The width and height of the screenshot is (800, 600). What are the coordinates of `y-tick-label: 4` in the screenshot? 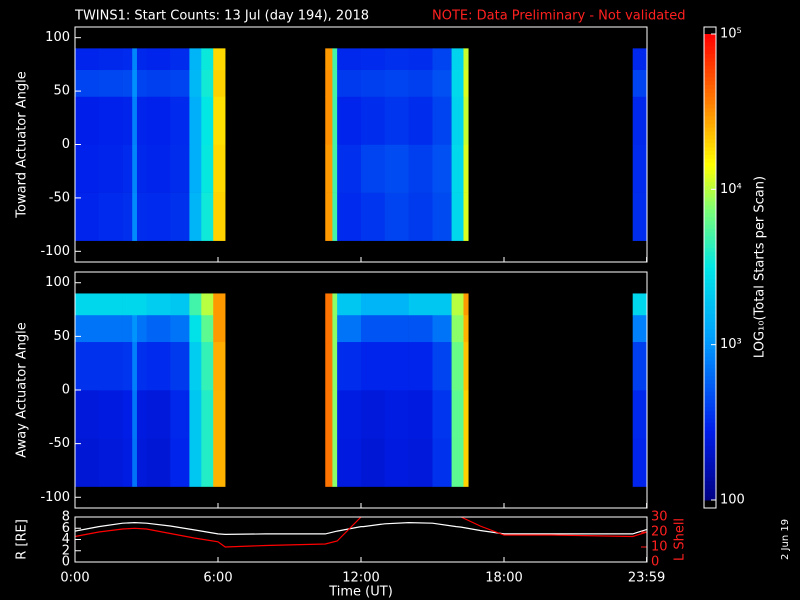 It's located at (66, 539).